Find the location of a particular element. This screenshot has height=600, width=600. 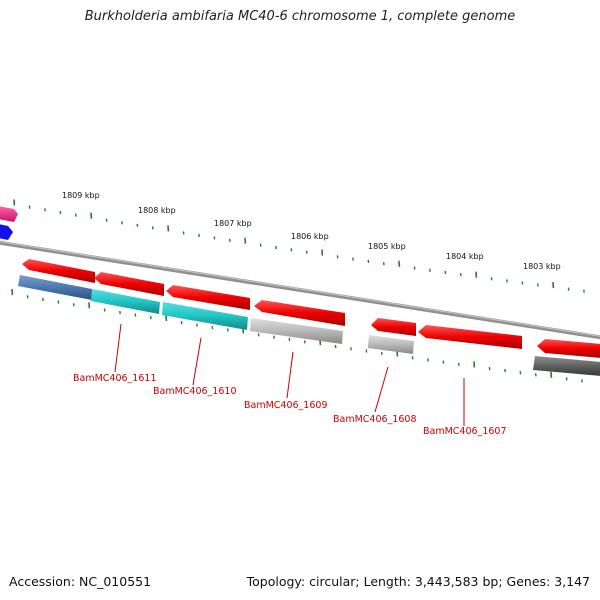

accession-text: Accession: NC_010551 is located at coordinates (80, 581).